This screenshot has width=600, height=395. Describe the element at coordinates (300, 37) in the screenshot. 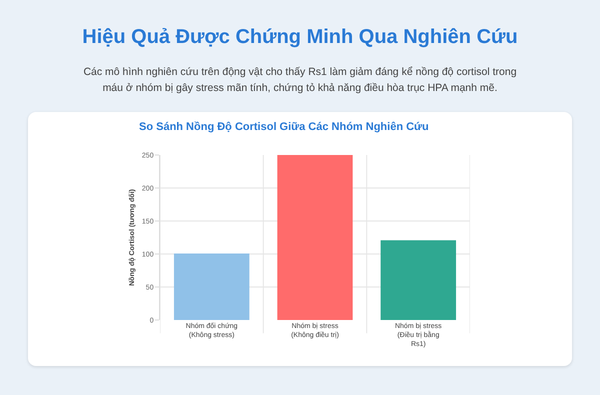

I see `chart-title: Hiệu Quả Được Chứng Minh Qua Nghiên Cứu` at that location.